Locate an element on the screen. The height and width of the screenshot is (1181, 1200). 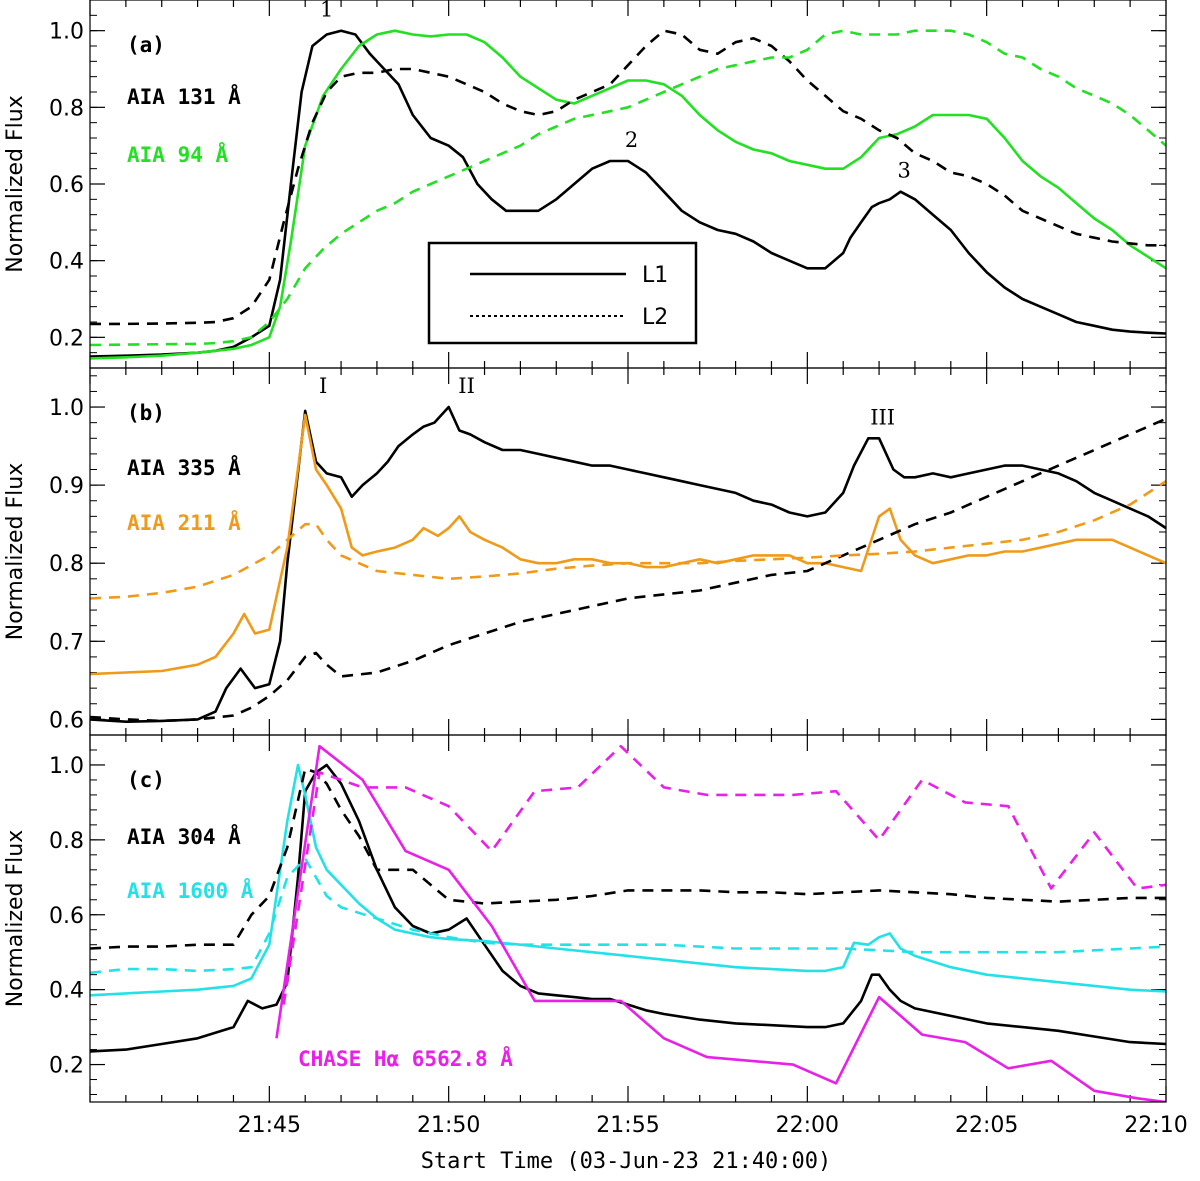
peak-label: 1 is located at coordinates (326, 11).